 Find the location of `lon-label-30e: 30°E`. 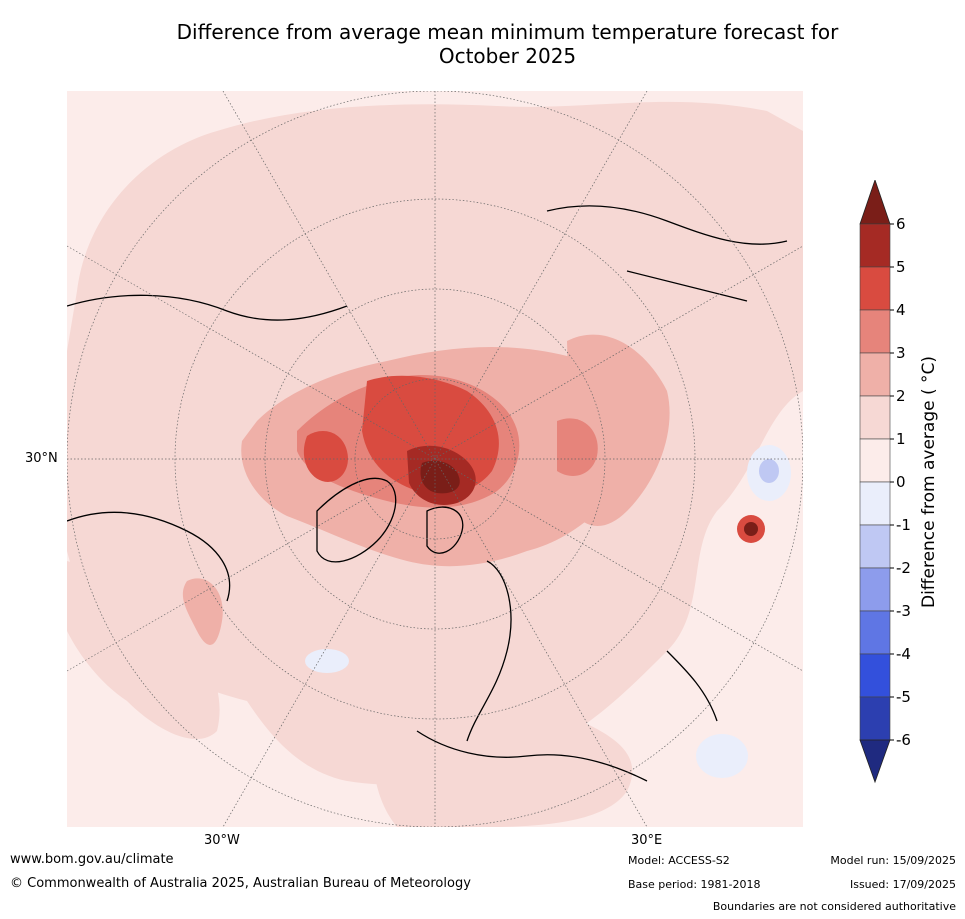

lon-label-30e: 30°E is located at coordinates (647, 840).